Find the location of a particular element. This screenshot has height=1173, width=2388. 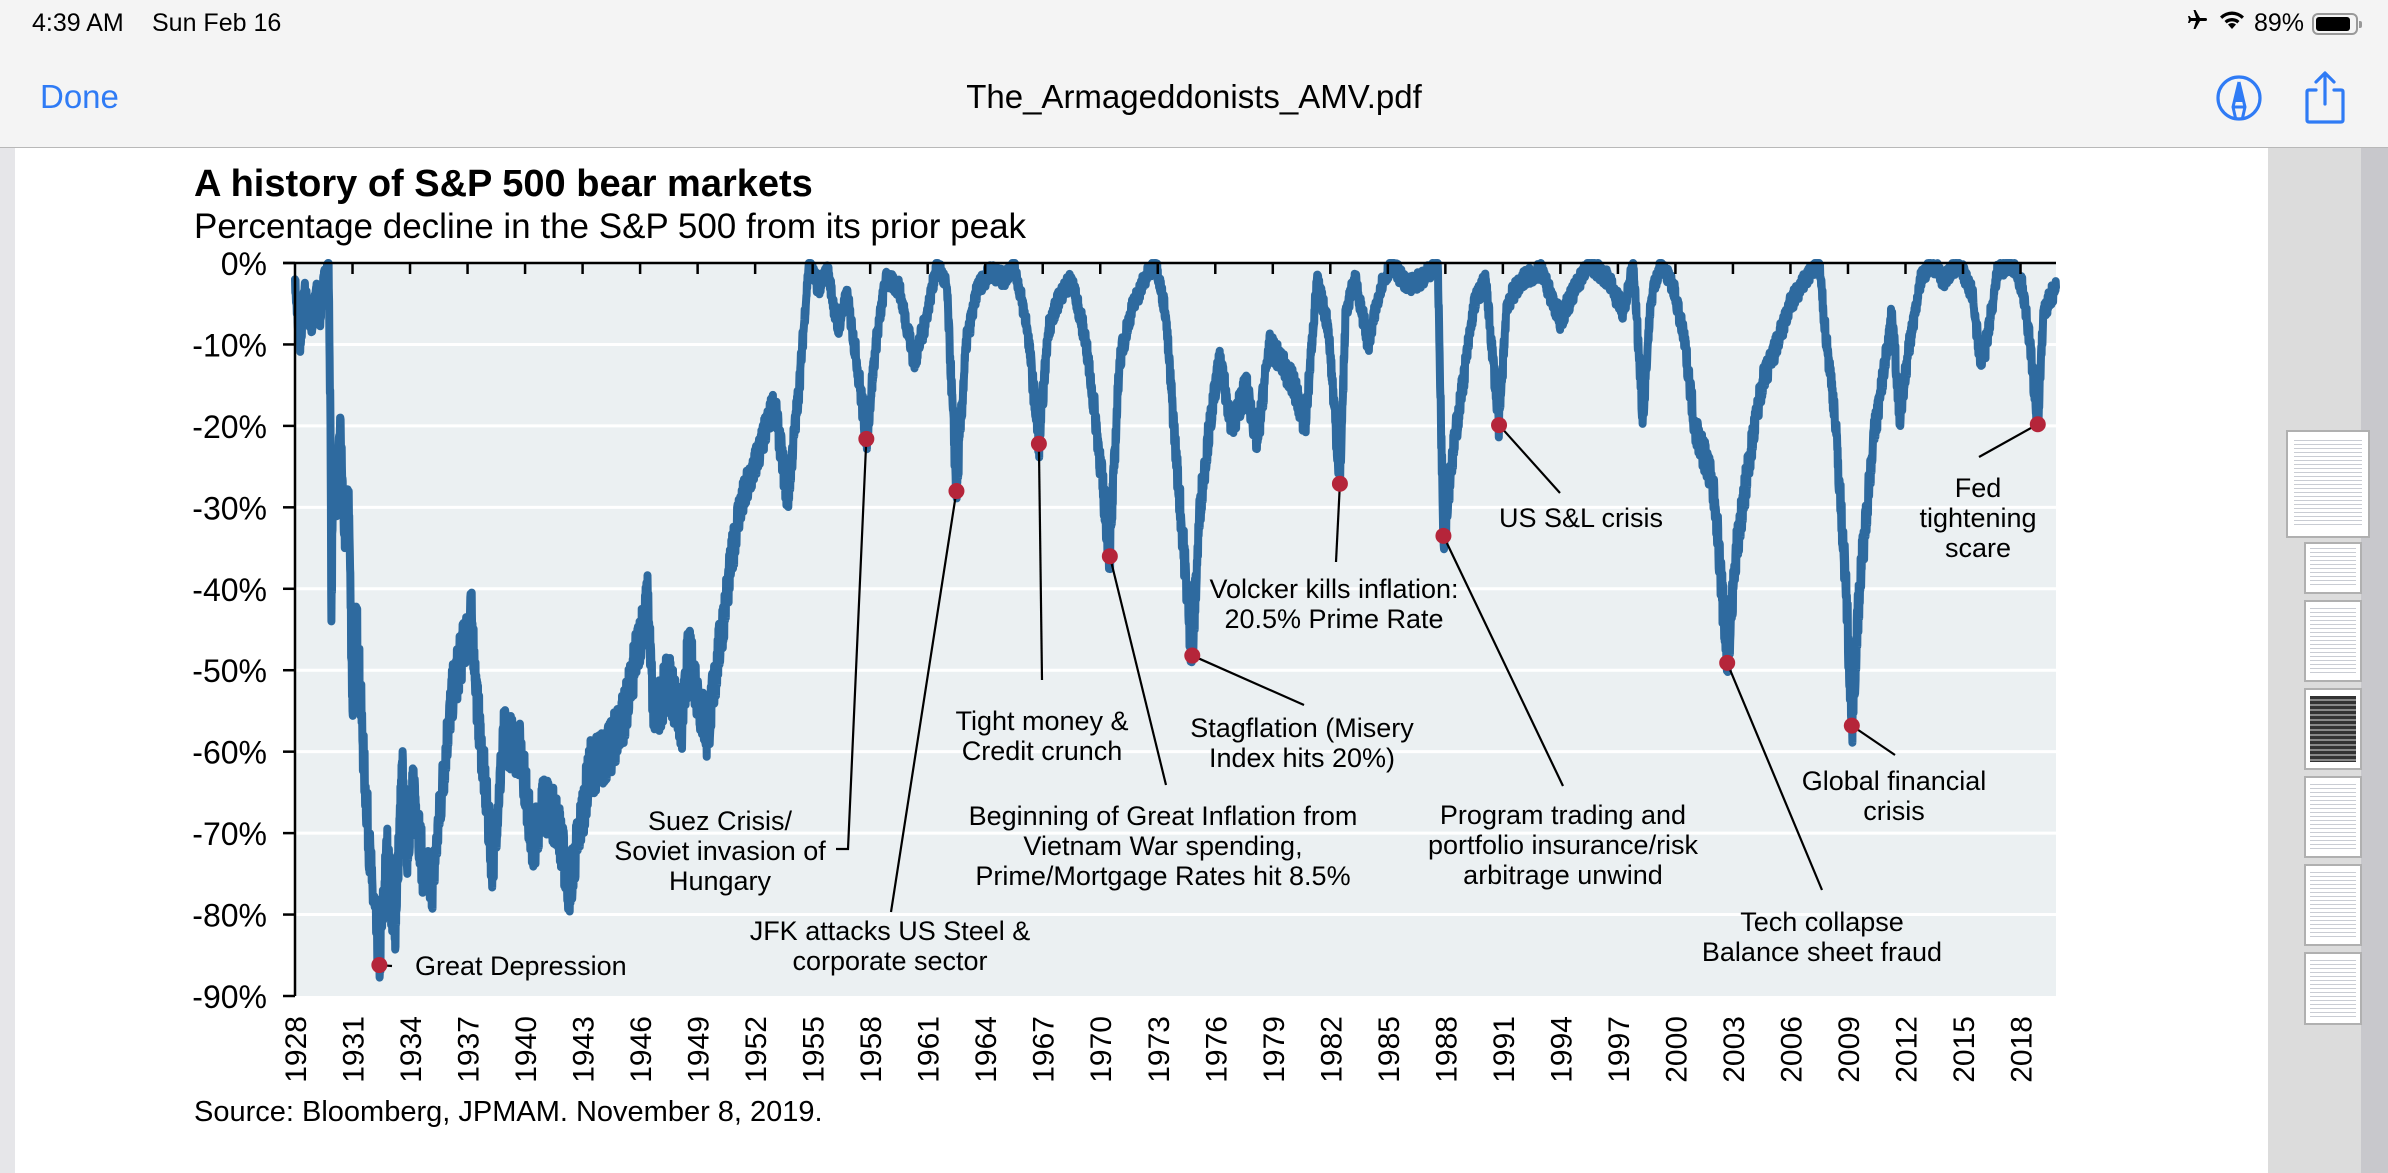

x-tick-label: 1991 is located at coordinates (1504, 1049).